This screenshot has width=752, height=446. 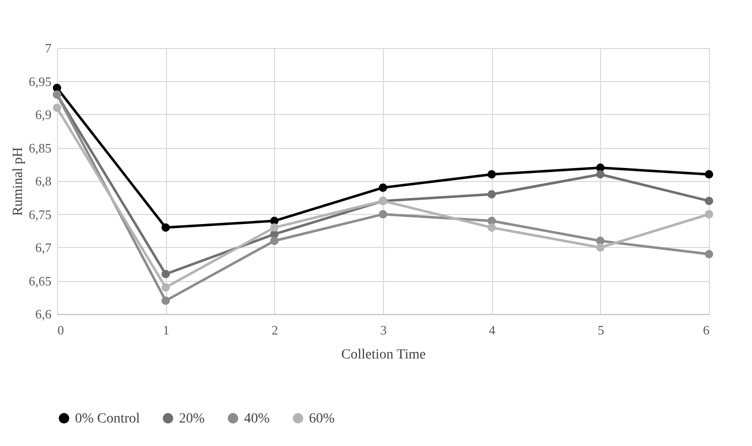 I want to click on x-tick-label: 3, so click(x=383, y=330).